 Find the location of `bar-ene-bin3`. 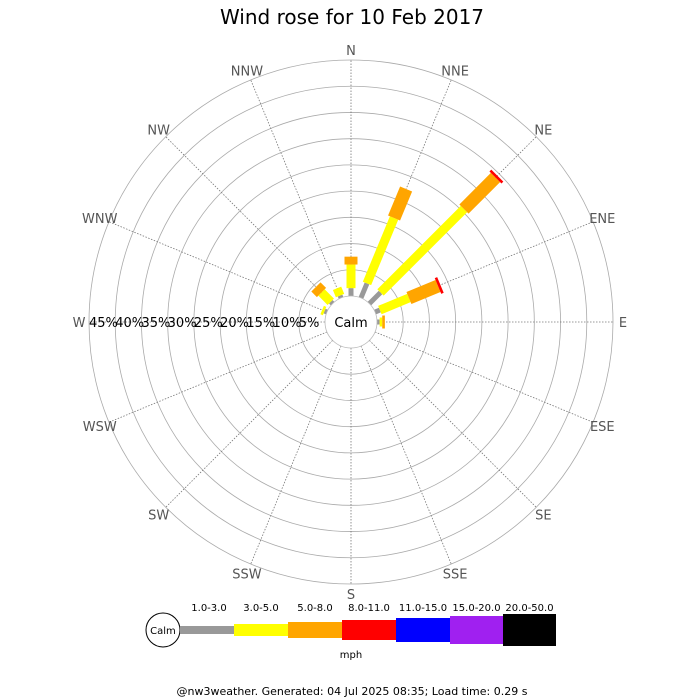

bar-ene-bin3 is located at coordinates (423, 292).